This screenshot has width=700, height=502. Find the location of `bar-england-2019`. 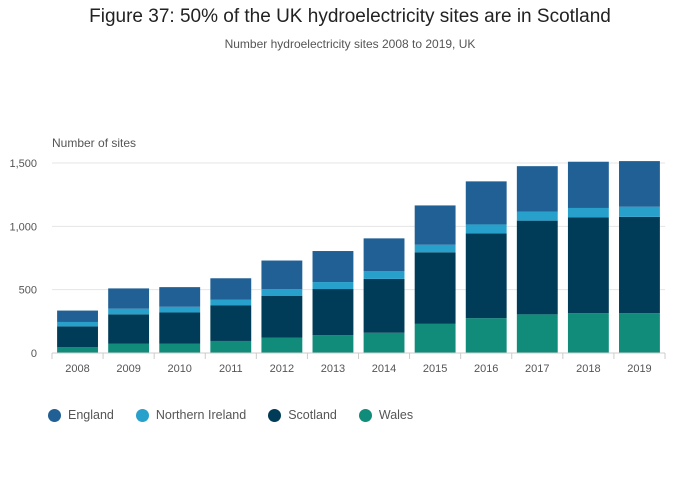

bar-england-2019 is located at coordinates (639, 184).